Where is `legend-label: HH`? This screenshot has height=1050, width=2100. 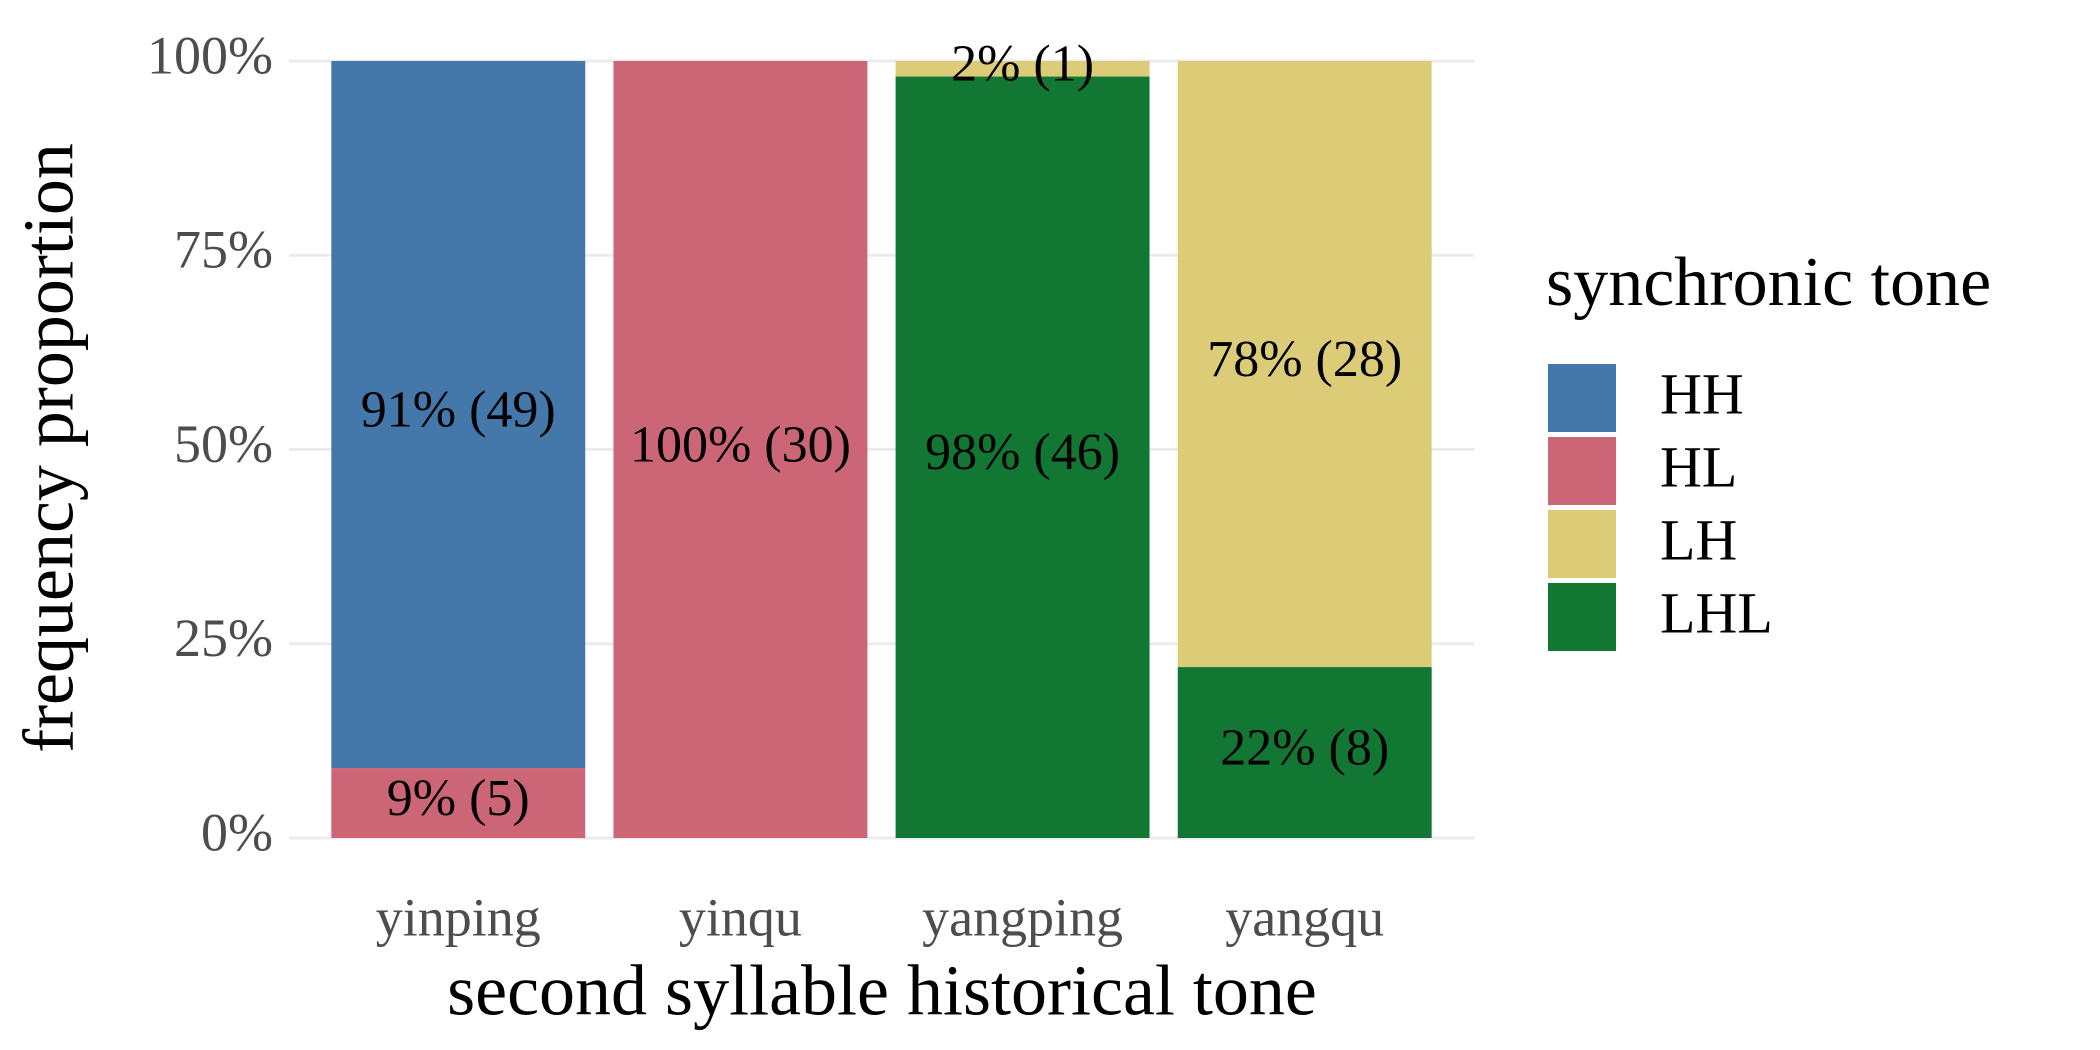 legend-label: HH is located at coordinates (1702, 393).